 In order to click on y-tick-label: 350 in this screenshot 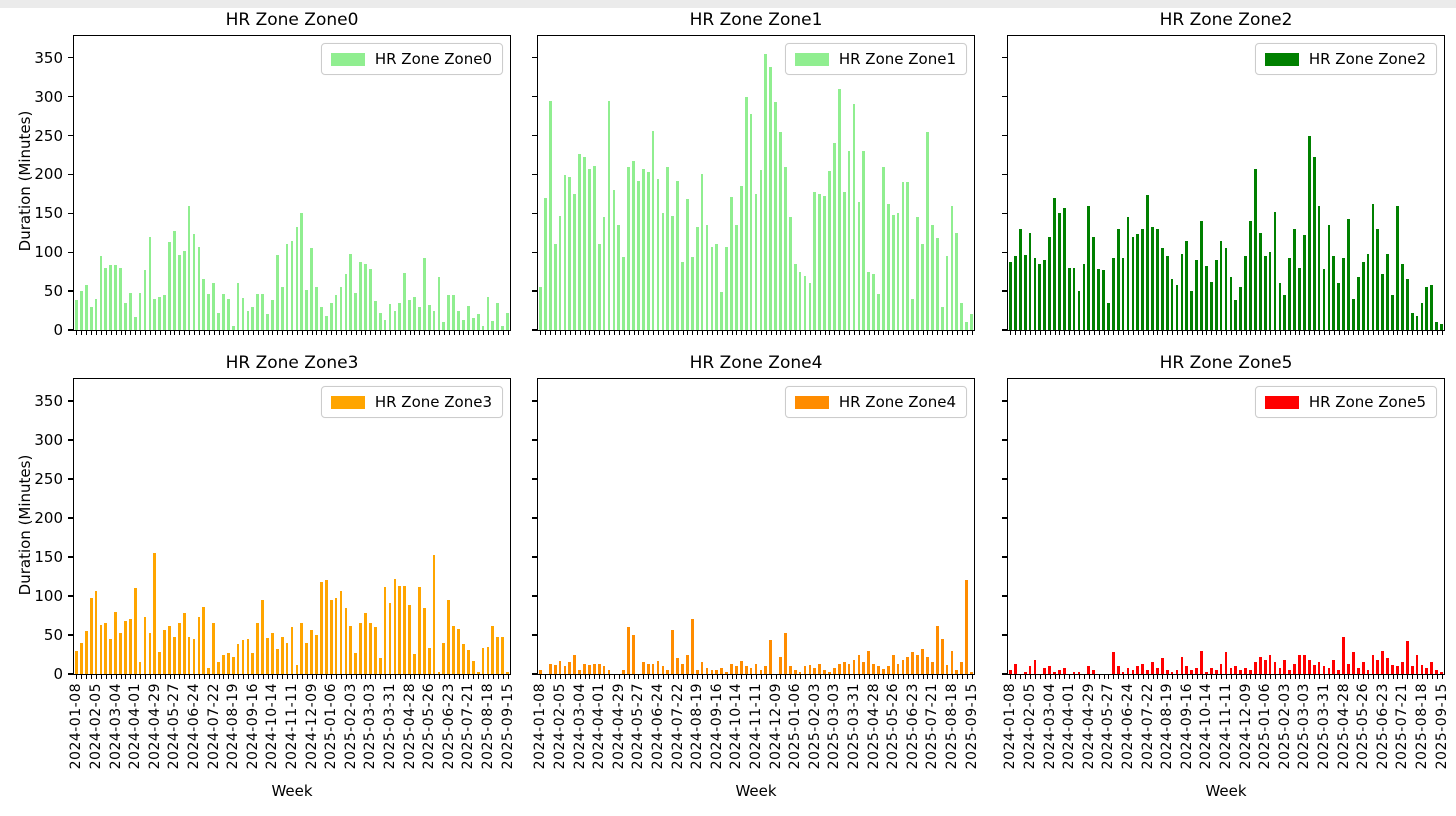, I will do `click(48, 57)`.